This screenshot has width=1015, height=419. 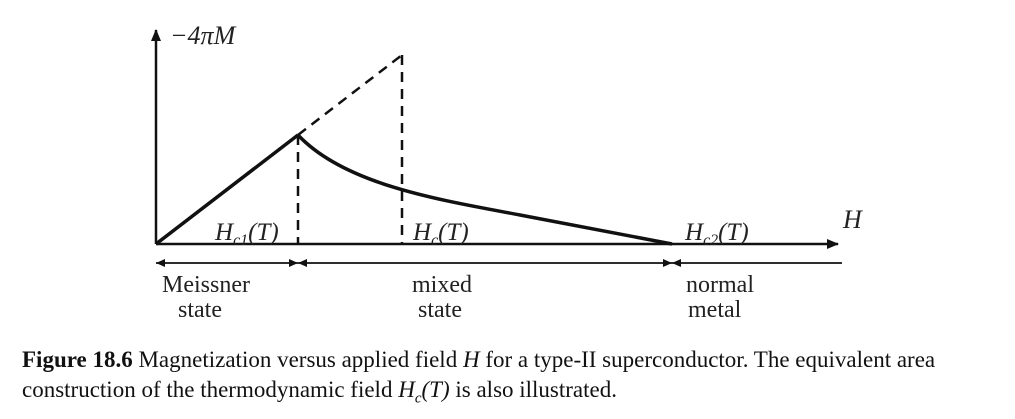 What do you see at coordinates (440, 234) in the screenshot?
I see `hc-label: Hc(T)` at bounding box center [440, 234].